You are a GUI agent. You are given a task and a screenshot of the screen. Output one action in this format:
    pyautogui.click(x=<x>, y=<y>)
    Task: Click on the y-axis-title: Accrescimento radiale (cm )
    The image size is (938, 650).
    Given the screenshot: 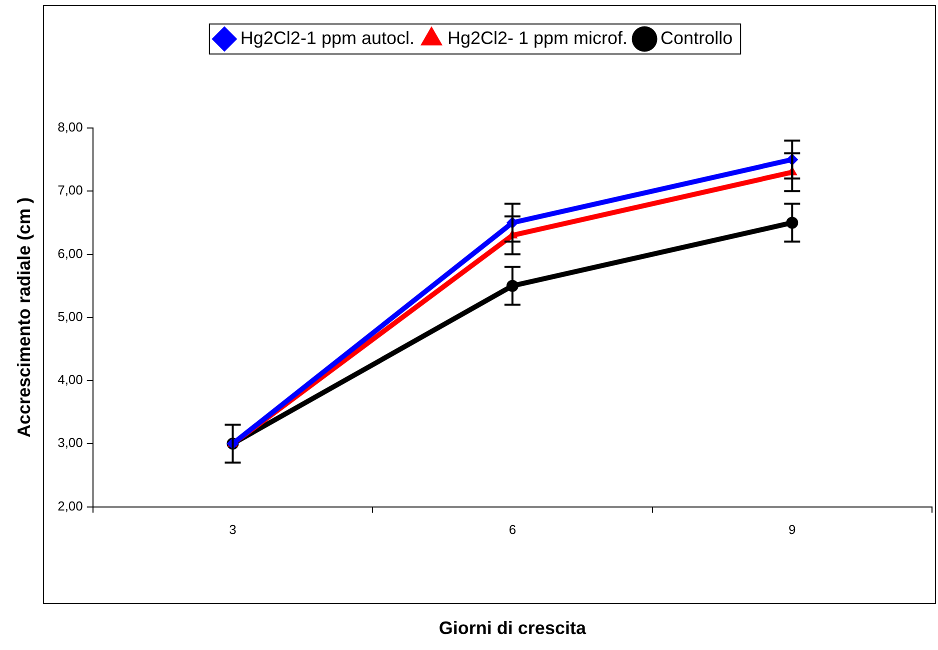 What is the action you would take?
    pyautogui.click(x=24, y=317)
    